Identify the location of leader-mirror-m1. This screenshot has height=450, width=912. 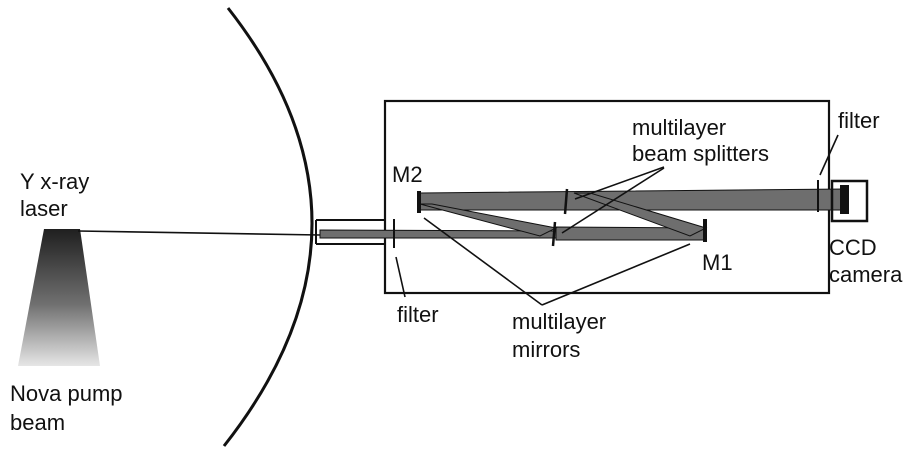
(616, 274).